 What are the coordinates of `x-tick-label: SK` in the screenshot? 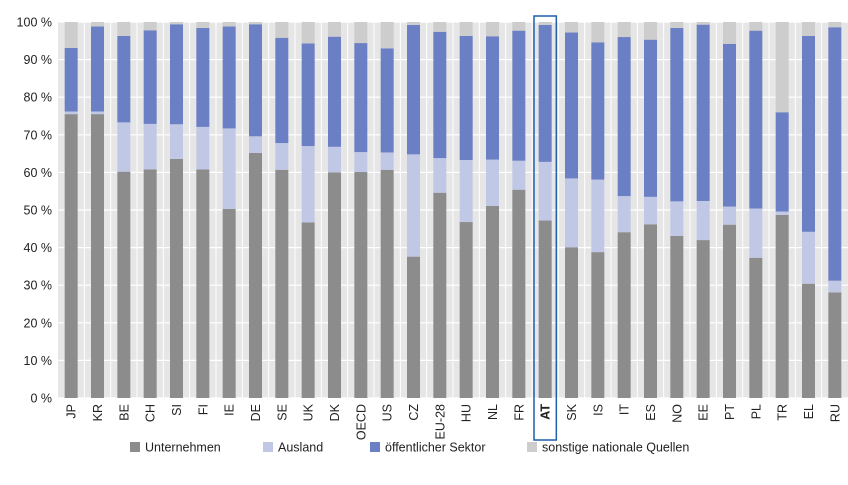 It's located at (572, 411).